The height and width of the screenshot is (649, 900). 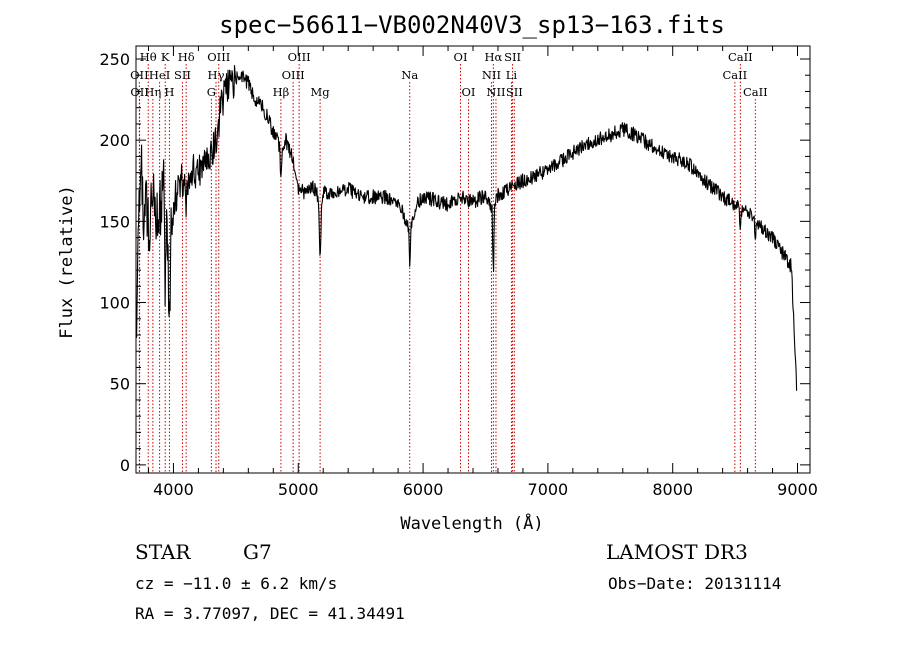 What do you see at coordinates (270, 613) in the screenshot?
I see `coordinates-text: RA = 3.77097, DEC = 41.34491` at bounding box center [270, 613].